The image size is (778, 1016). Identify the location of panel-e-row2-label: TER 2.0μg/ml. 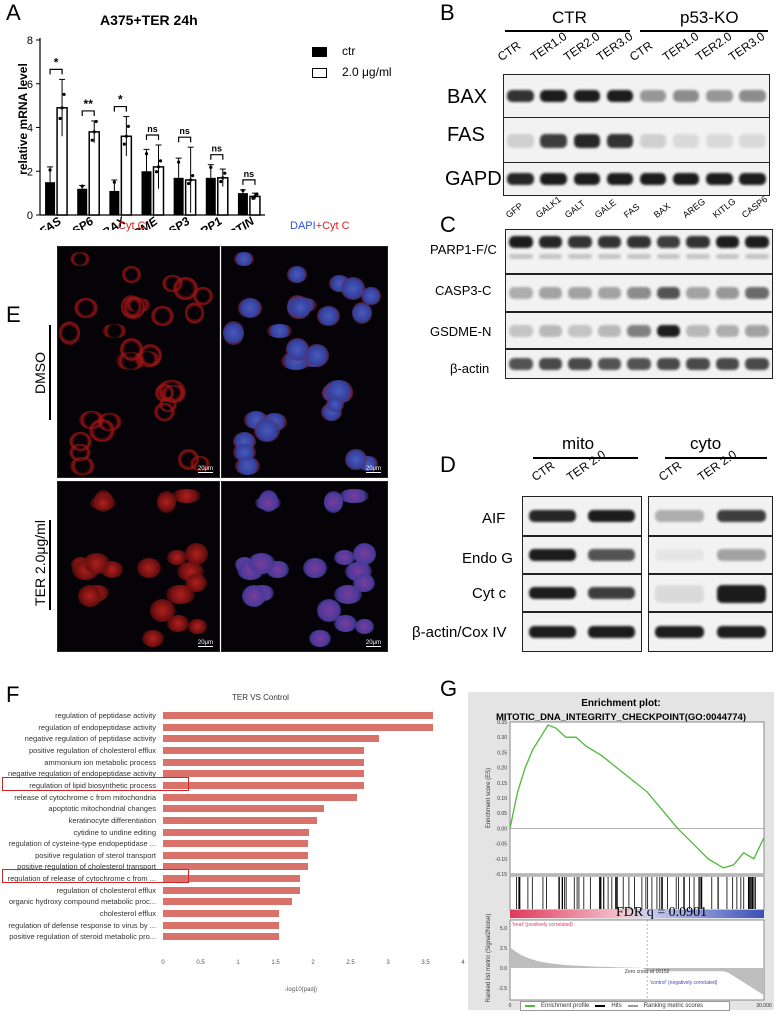
(40, 563).